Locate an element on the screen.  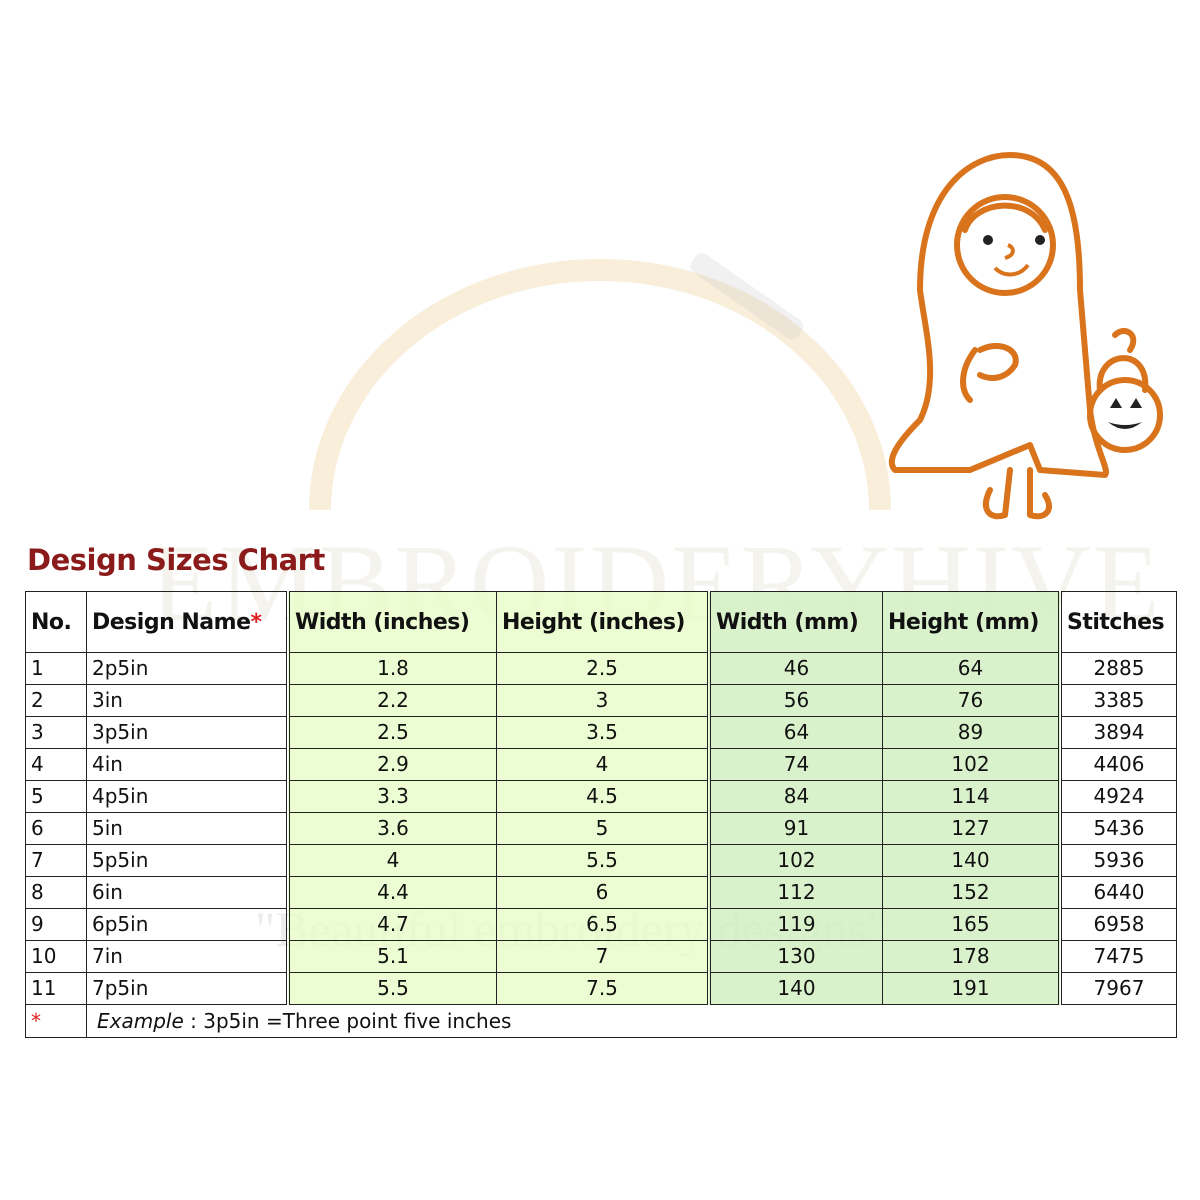
header-design-name: Design Name* is located at coordinates (188, 622).